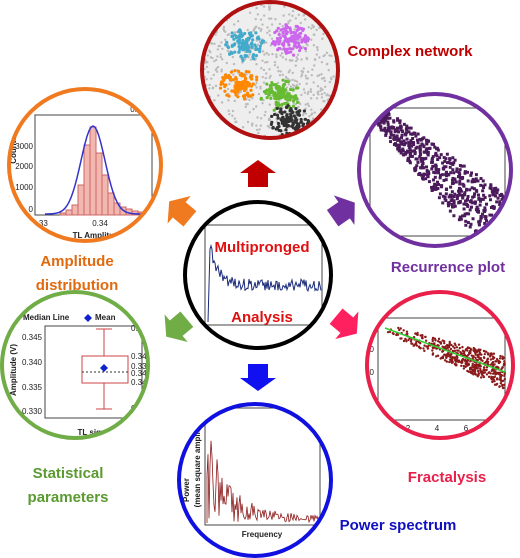 This screenshot has width=520, height=558. I want to click on hist-bar, so click(75, 210).